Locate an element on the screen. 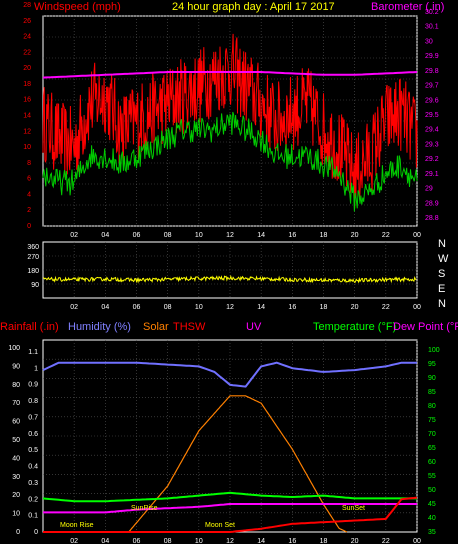 Image resolution: width=458 pixels, height=544 pixels. temperature-line is located at coordinates (229, 497).